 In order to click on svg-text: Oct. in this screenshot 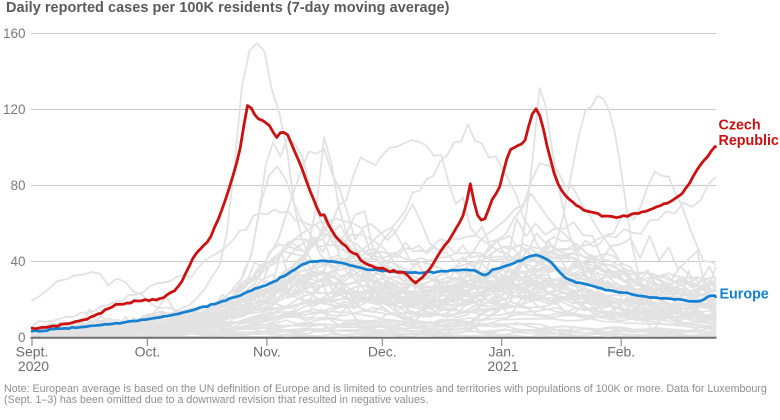, I will do `click(148, 352)`.